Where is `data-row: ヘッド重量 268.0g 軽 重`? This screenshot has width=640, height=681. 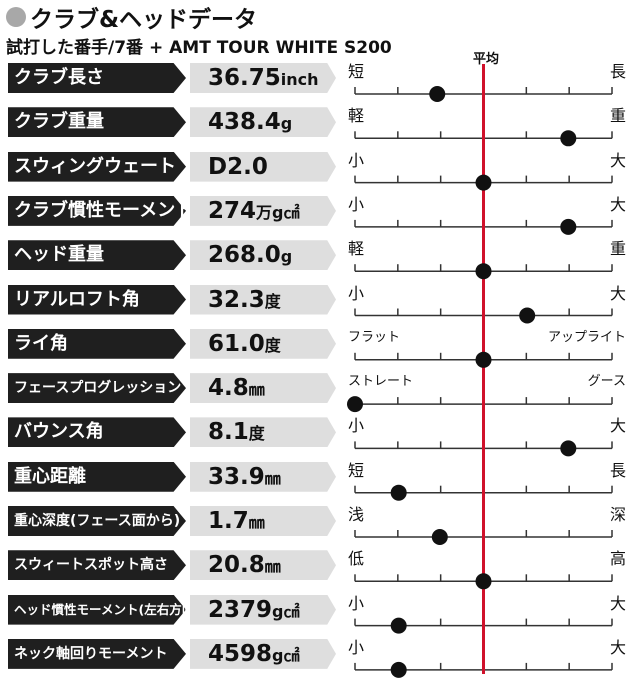
data-row: ヘッド重量 268.0g 軽 重 is located at coordinates (320, 255).